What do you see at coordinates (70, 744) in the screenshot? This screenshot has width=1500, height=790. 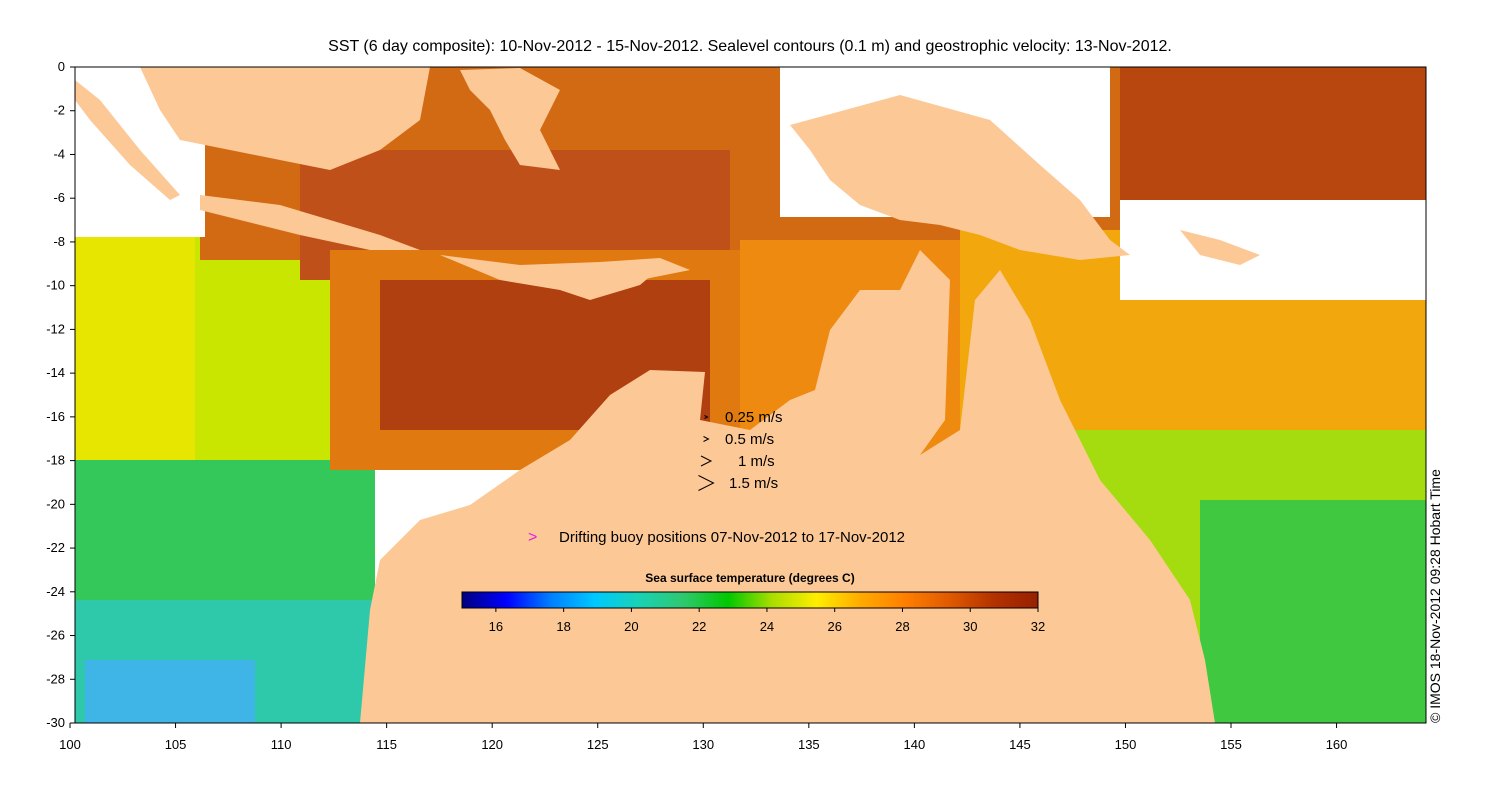 I see `lon-tick-label: 100` at bounding box center [70, 744].